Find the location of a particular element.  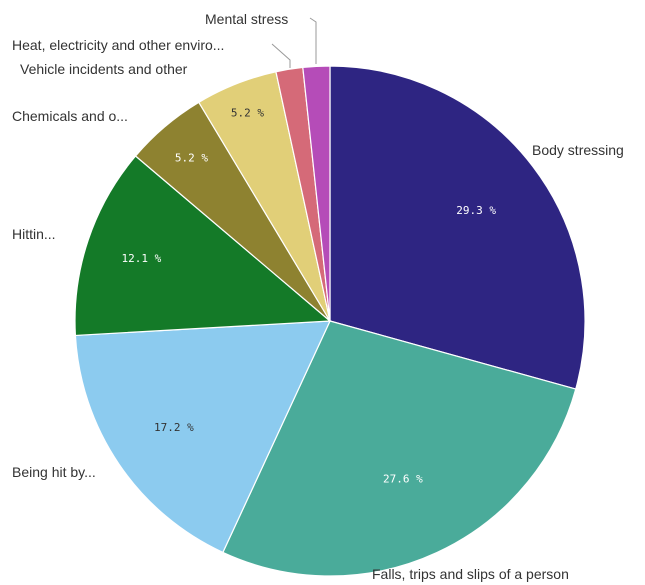

slice-category-label: Falls, trips and slips of a person is located at coordinates (470, 574).